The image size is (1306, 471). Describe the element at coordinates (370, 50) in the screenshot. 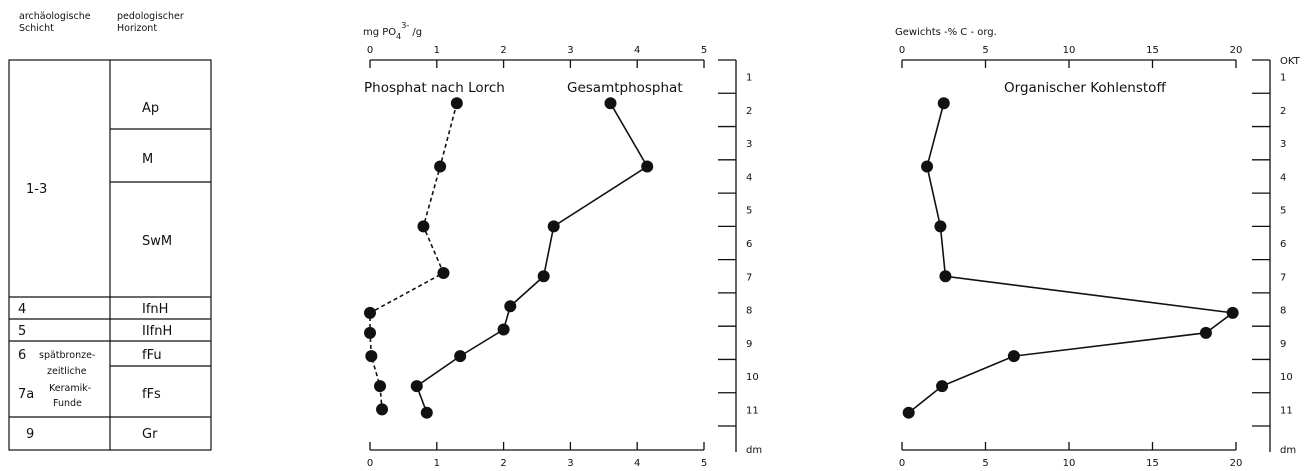

I see `phosphate-top-tick-label: 0` at that location.